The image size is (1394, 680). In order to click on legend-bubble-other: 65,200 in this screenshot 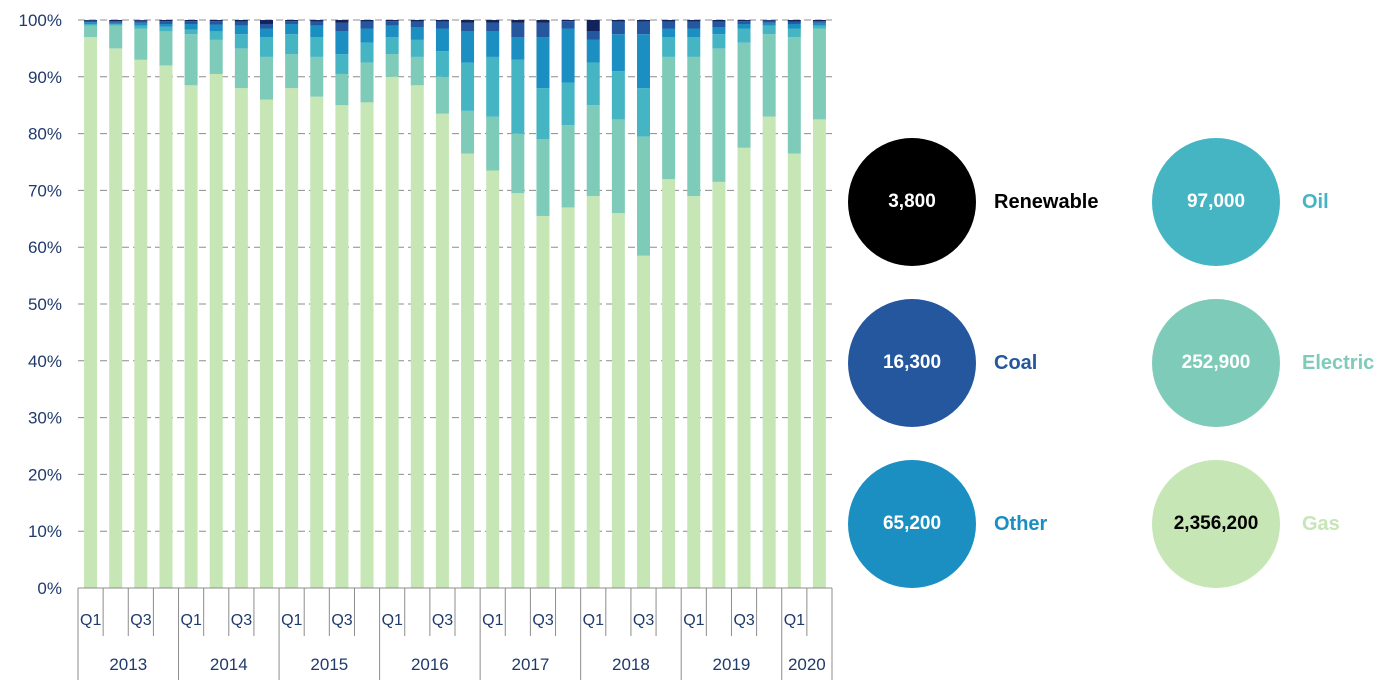, I will do `click(912, 524)`.